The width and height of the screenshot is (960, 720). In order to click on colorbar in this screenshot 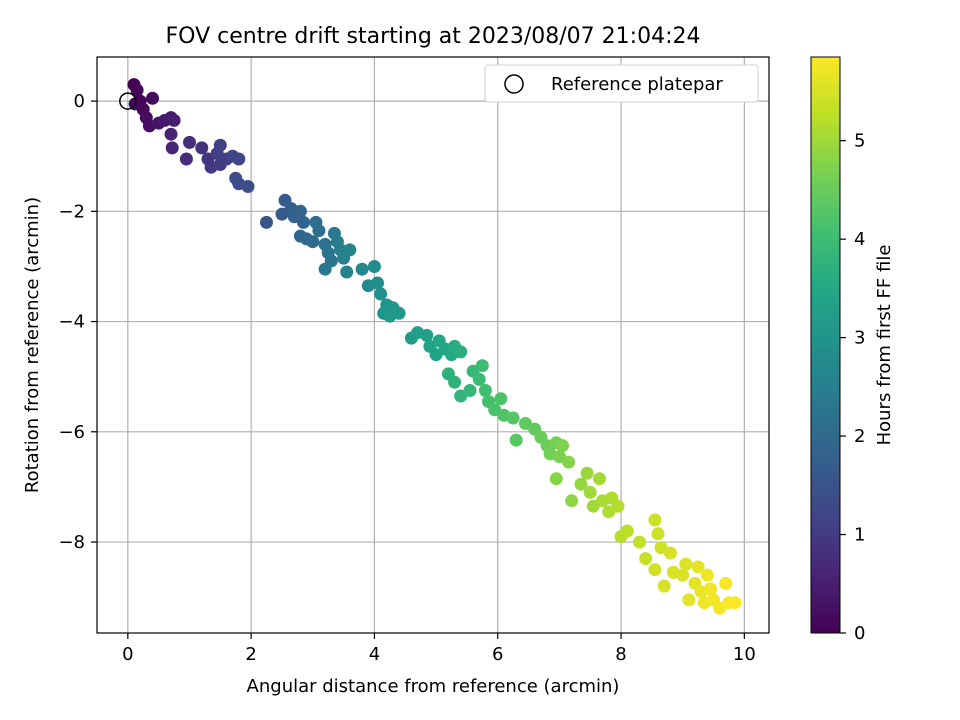, I will do `click(825, 345)`.